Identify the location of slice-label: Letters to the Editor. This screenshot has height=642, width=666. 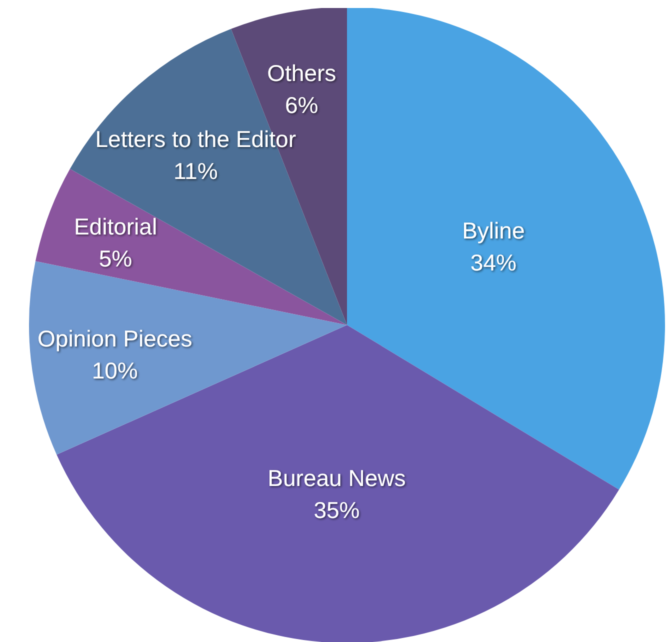
(195, 139).